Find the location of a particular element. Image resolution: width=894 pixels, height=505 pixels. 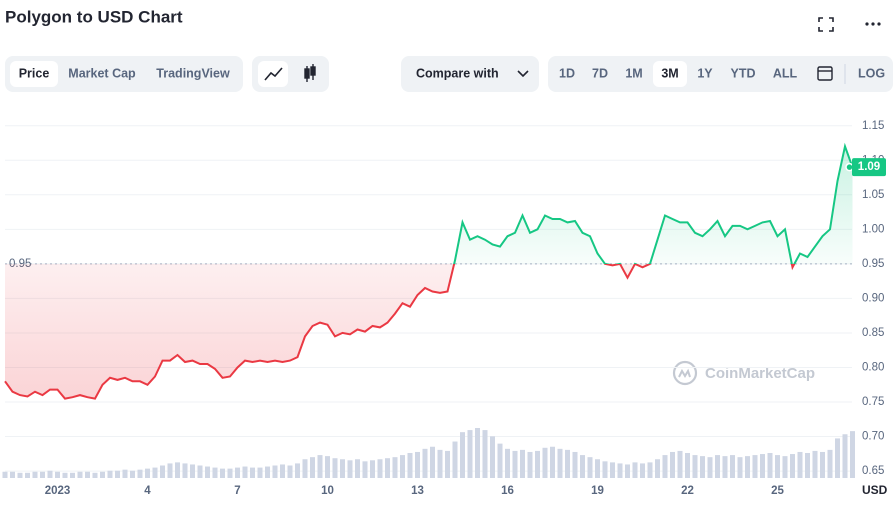

log-toggle: LOG is located at coordinates (871, 73).